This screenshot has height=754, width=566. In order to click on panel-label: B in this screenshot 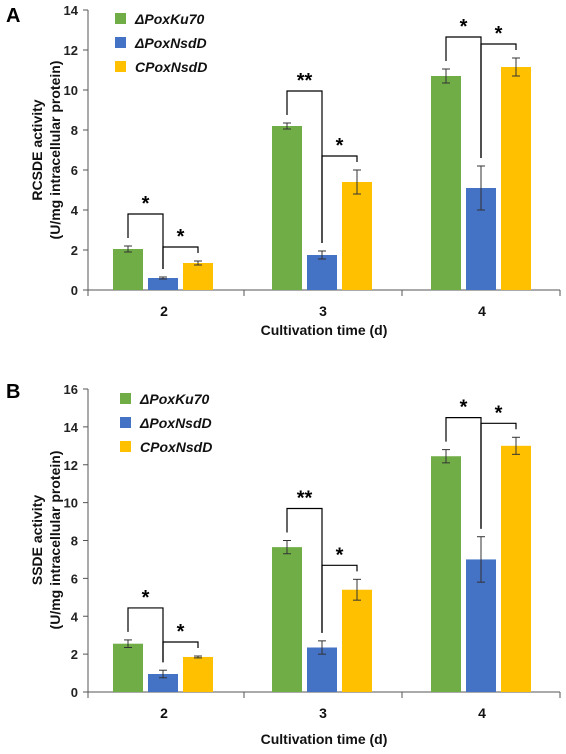, I will do `click(13, 392)`.